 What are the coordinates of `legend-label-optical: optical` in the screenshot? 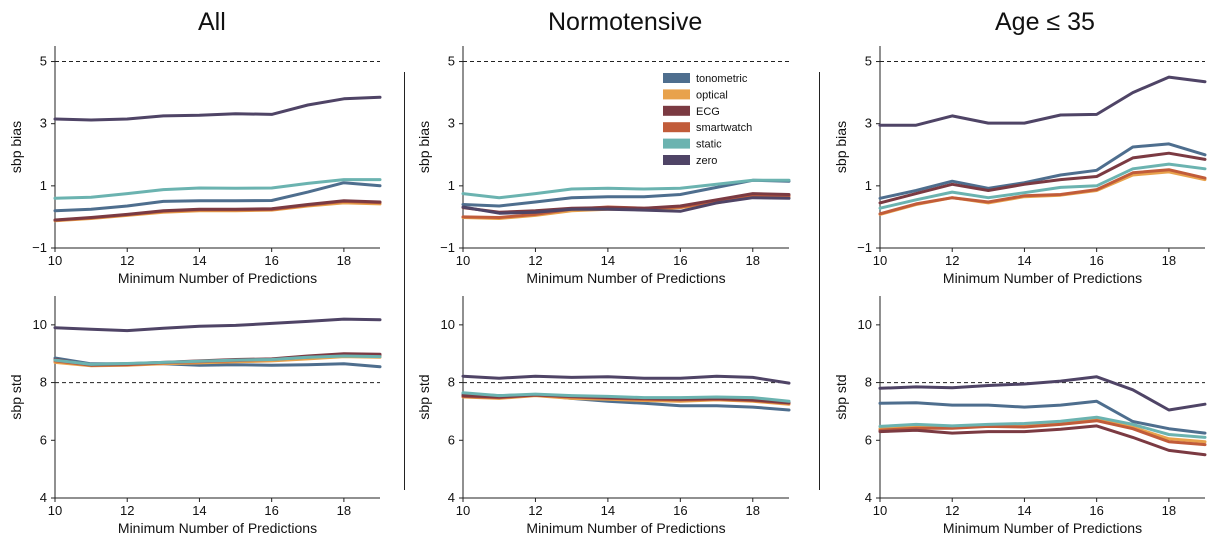 It's located at (712, 95).